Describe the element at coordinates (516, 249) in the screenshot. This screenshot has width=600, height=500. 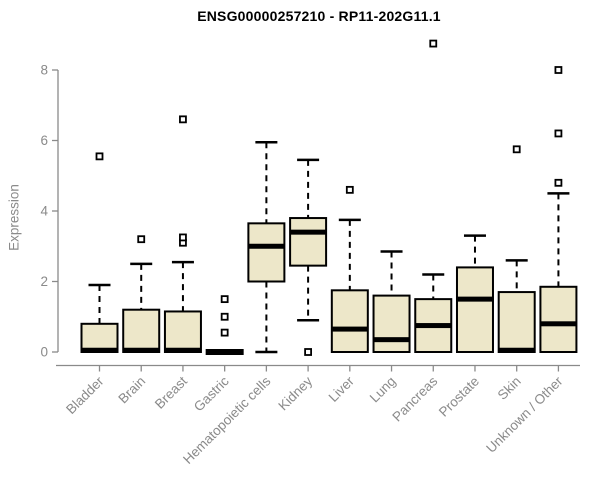
I see `box-group-skin` at that location.